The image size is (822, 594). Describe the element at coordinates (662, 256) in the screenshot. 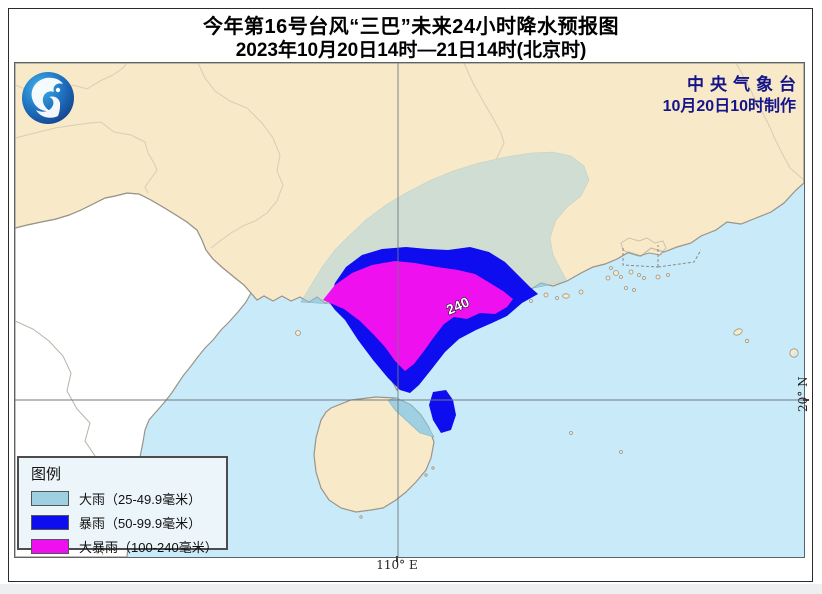

I see `sar-dashed-boundary` at that location.